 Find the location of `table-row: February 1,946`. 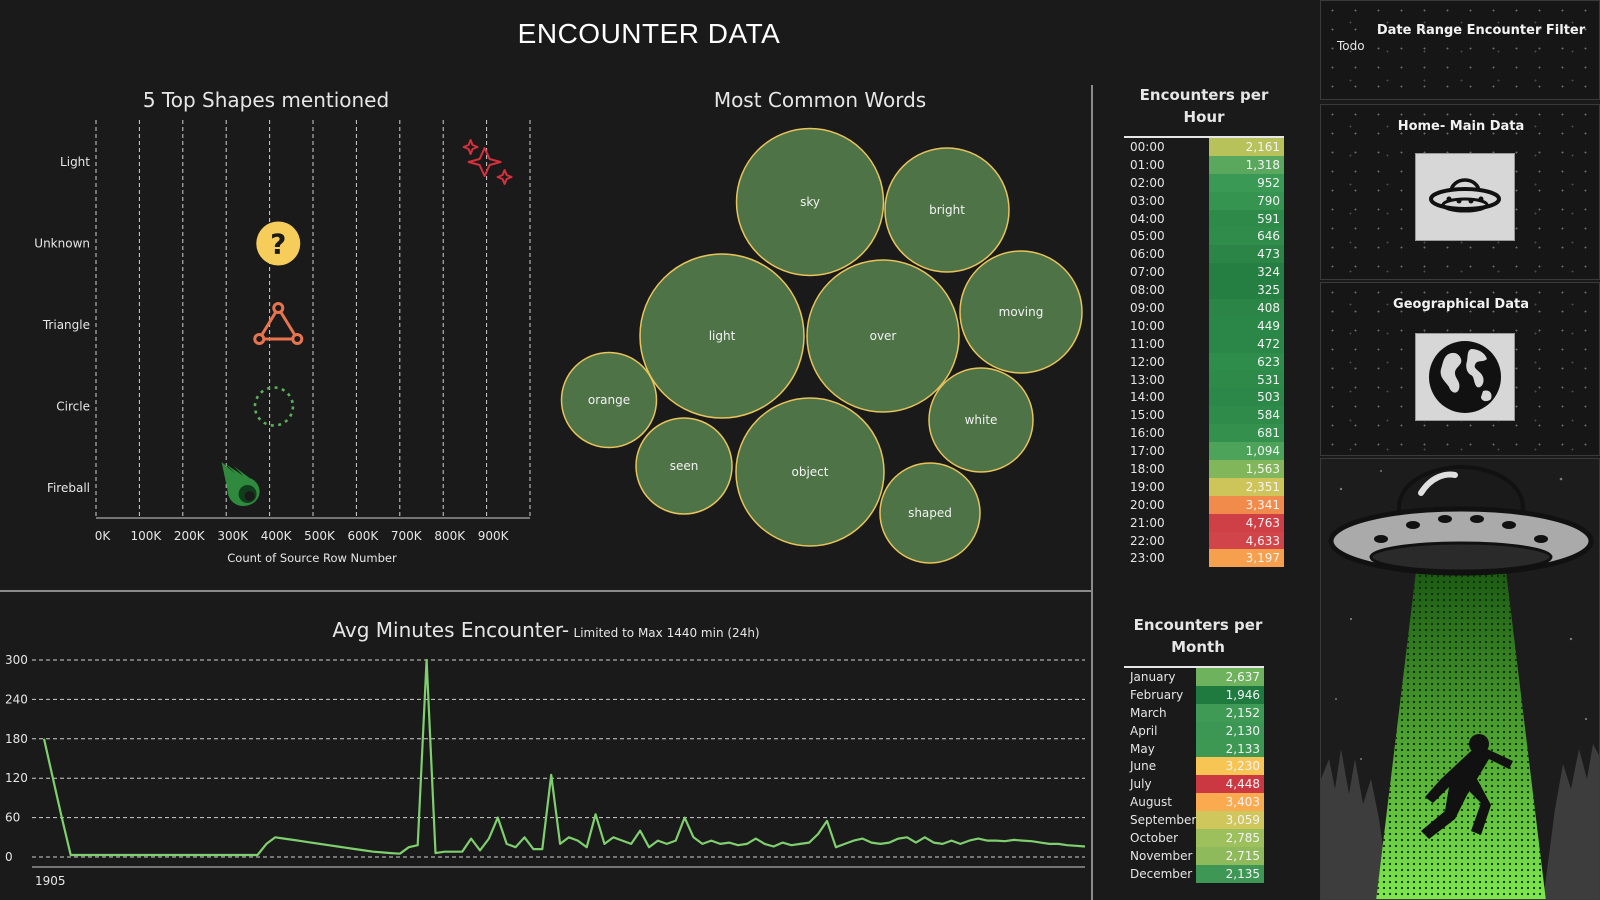

table-row: February 1,946 is located at coordinates (1194, 694).